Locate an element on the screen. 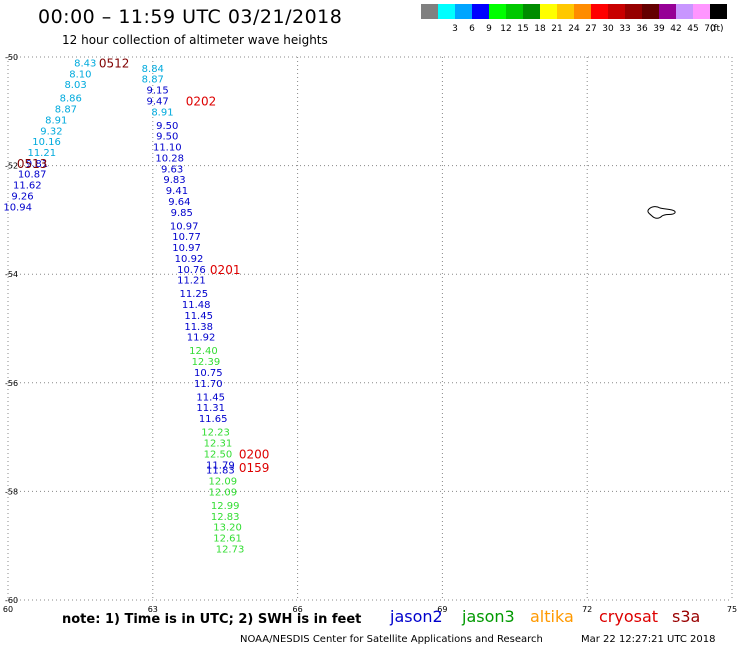 The image size is (740, 650). wave-height-value: 10.28 is located at coordinates (169, 158).